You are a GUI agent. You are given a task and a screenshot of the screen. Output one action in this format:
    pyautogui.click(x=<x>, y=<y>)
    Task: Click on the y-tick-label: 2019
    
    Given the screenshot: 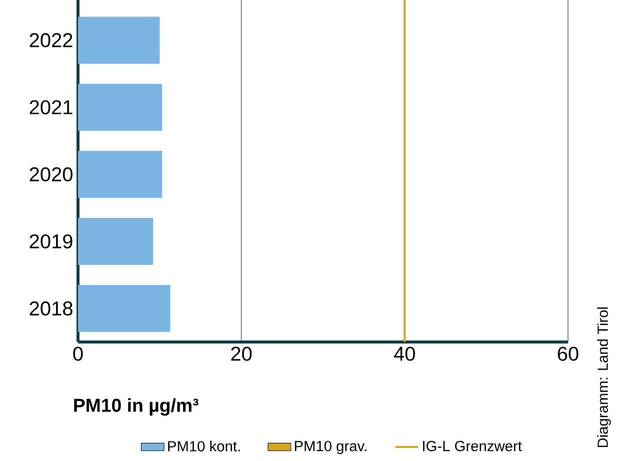 What is the action you would take?
    pyautogui.click(x=51, y=241)
    